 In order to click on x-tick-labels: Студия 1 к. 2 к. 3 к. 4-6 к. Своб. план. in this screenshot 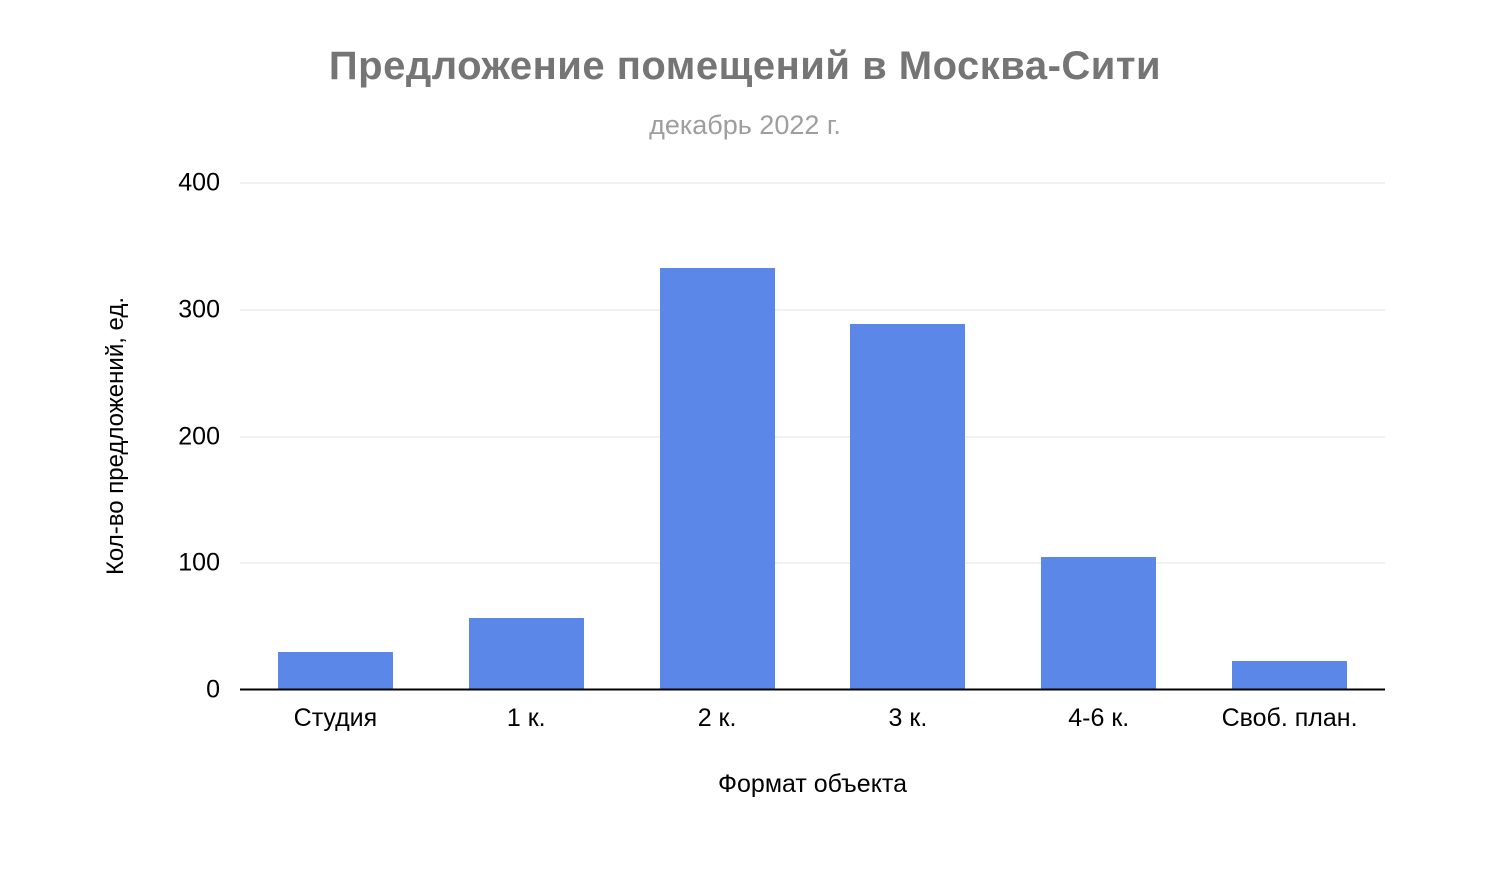, I will do `click(812, 718)`.